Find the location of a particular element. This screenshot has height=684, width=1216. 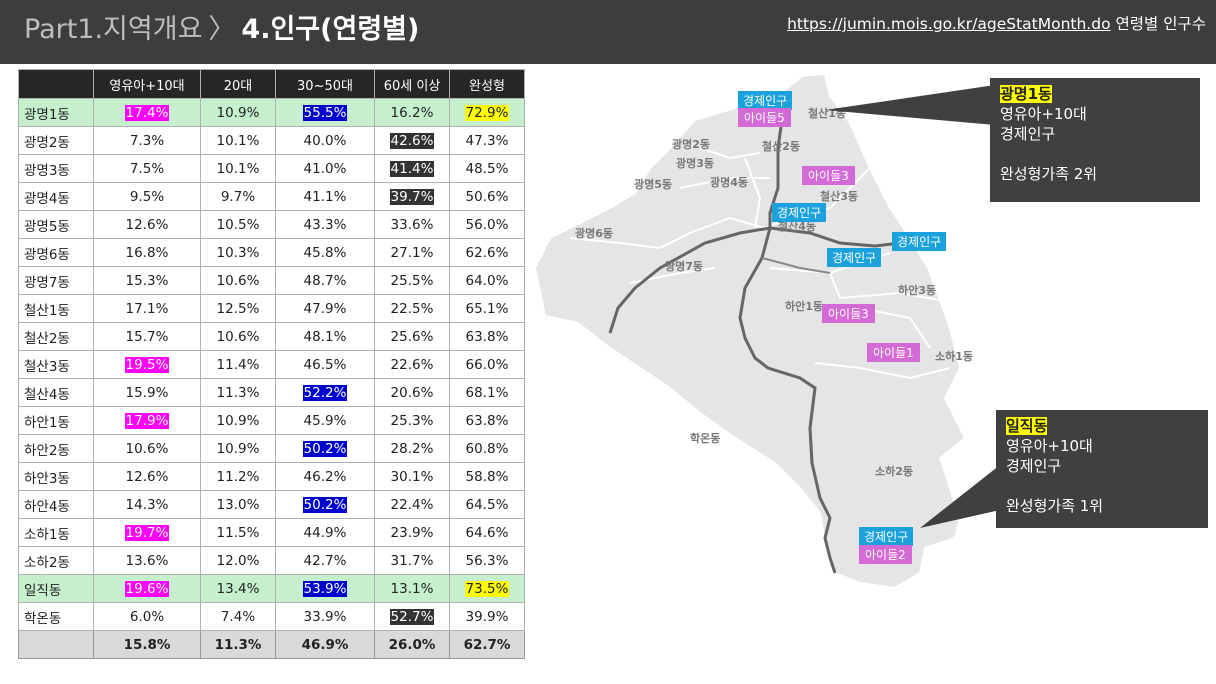

map-label: 소하2동 is located at coordinates (894, 471).